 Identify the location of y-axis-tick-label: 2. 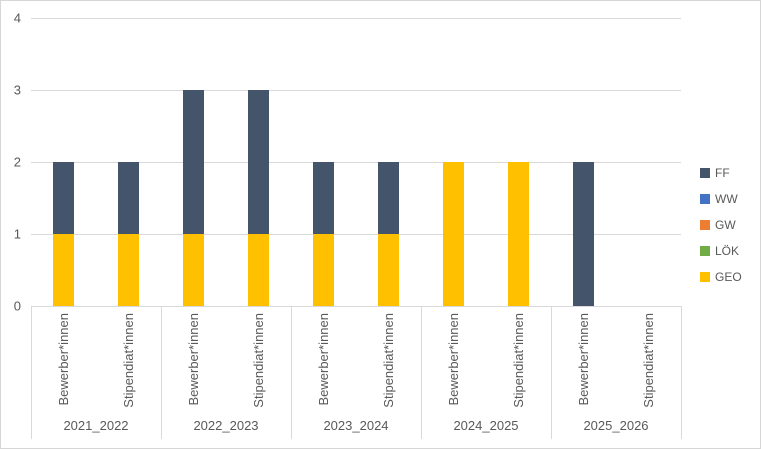
(17, 162).